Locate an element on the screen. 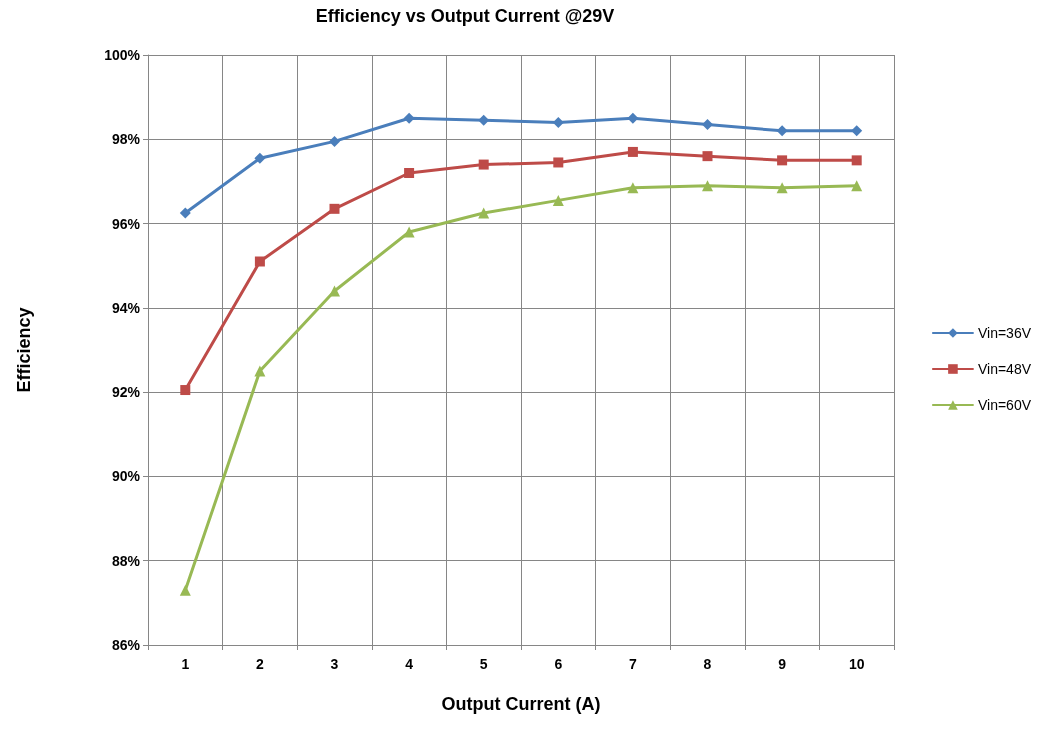 The width and height of the screenshot is (1046, 738). x-tick-label: 2 is located at coordinates (260, 664).